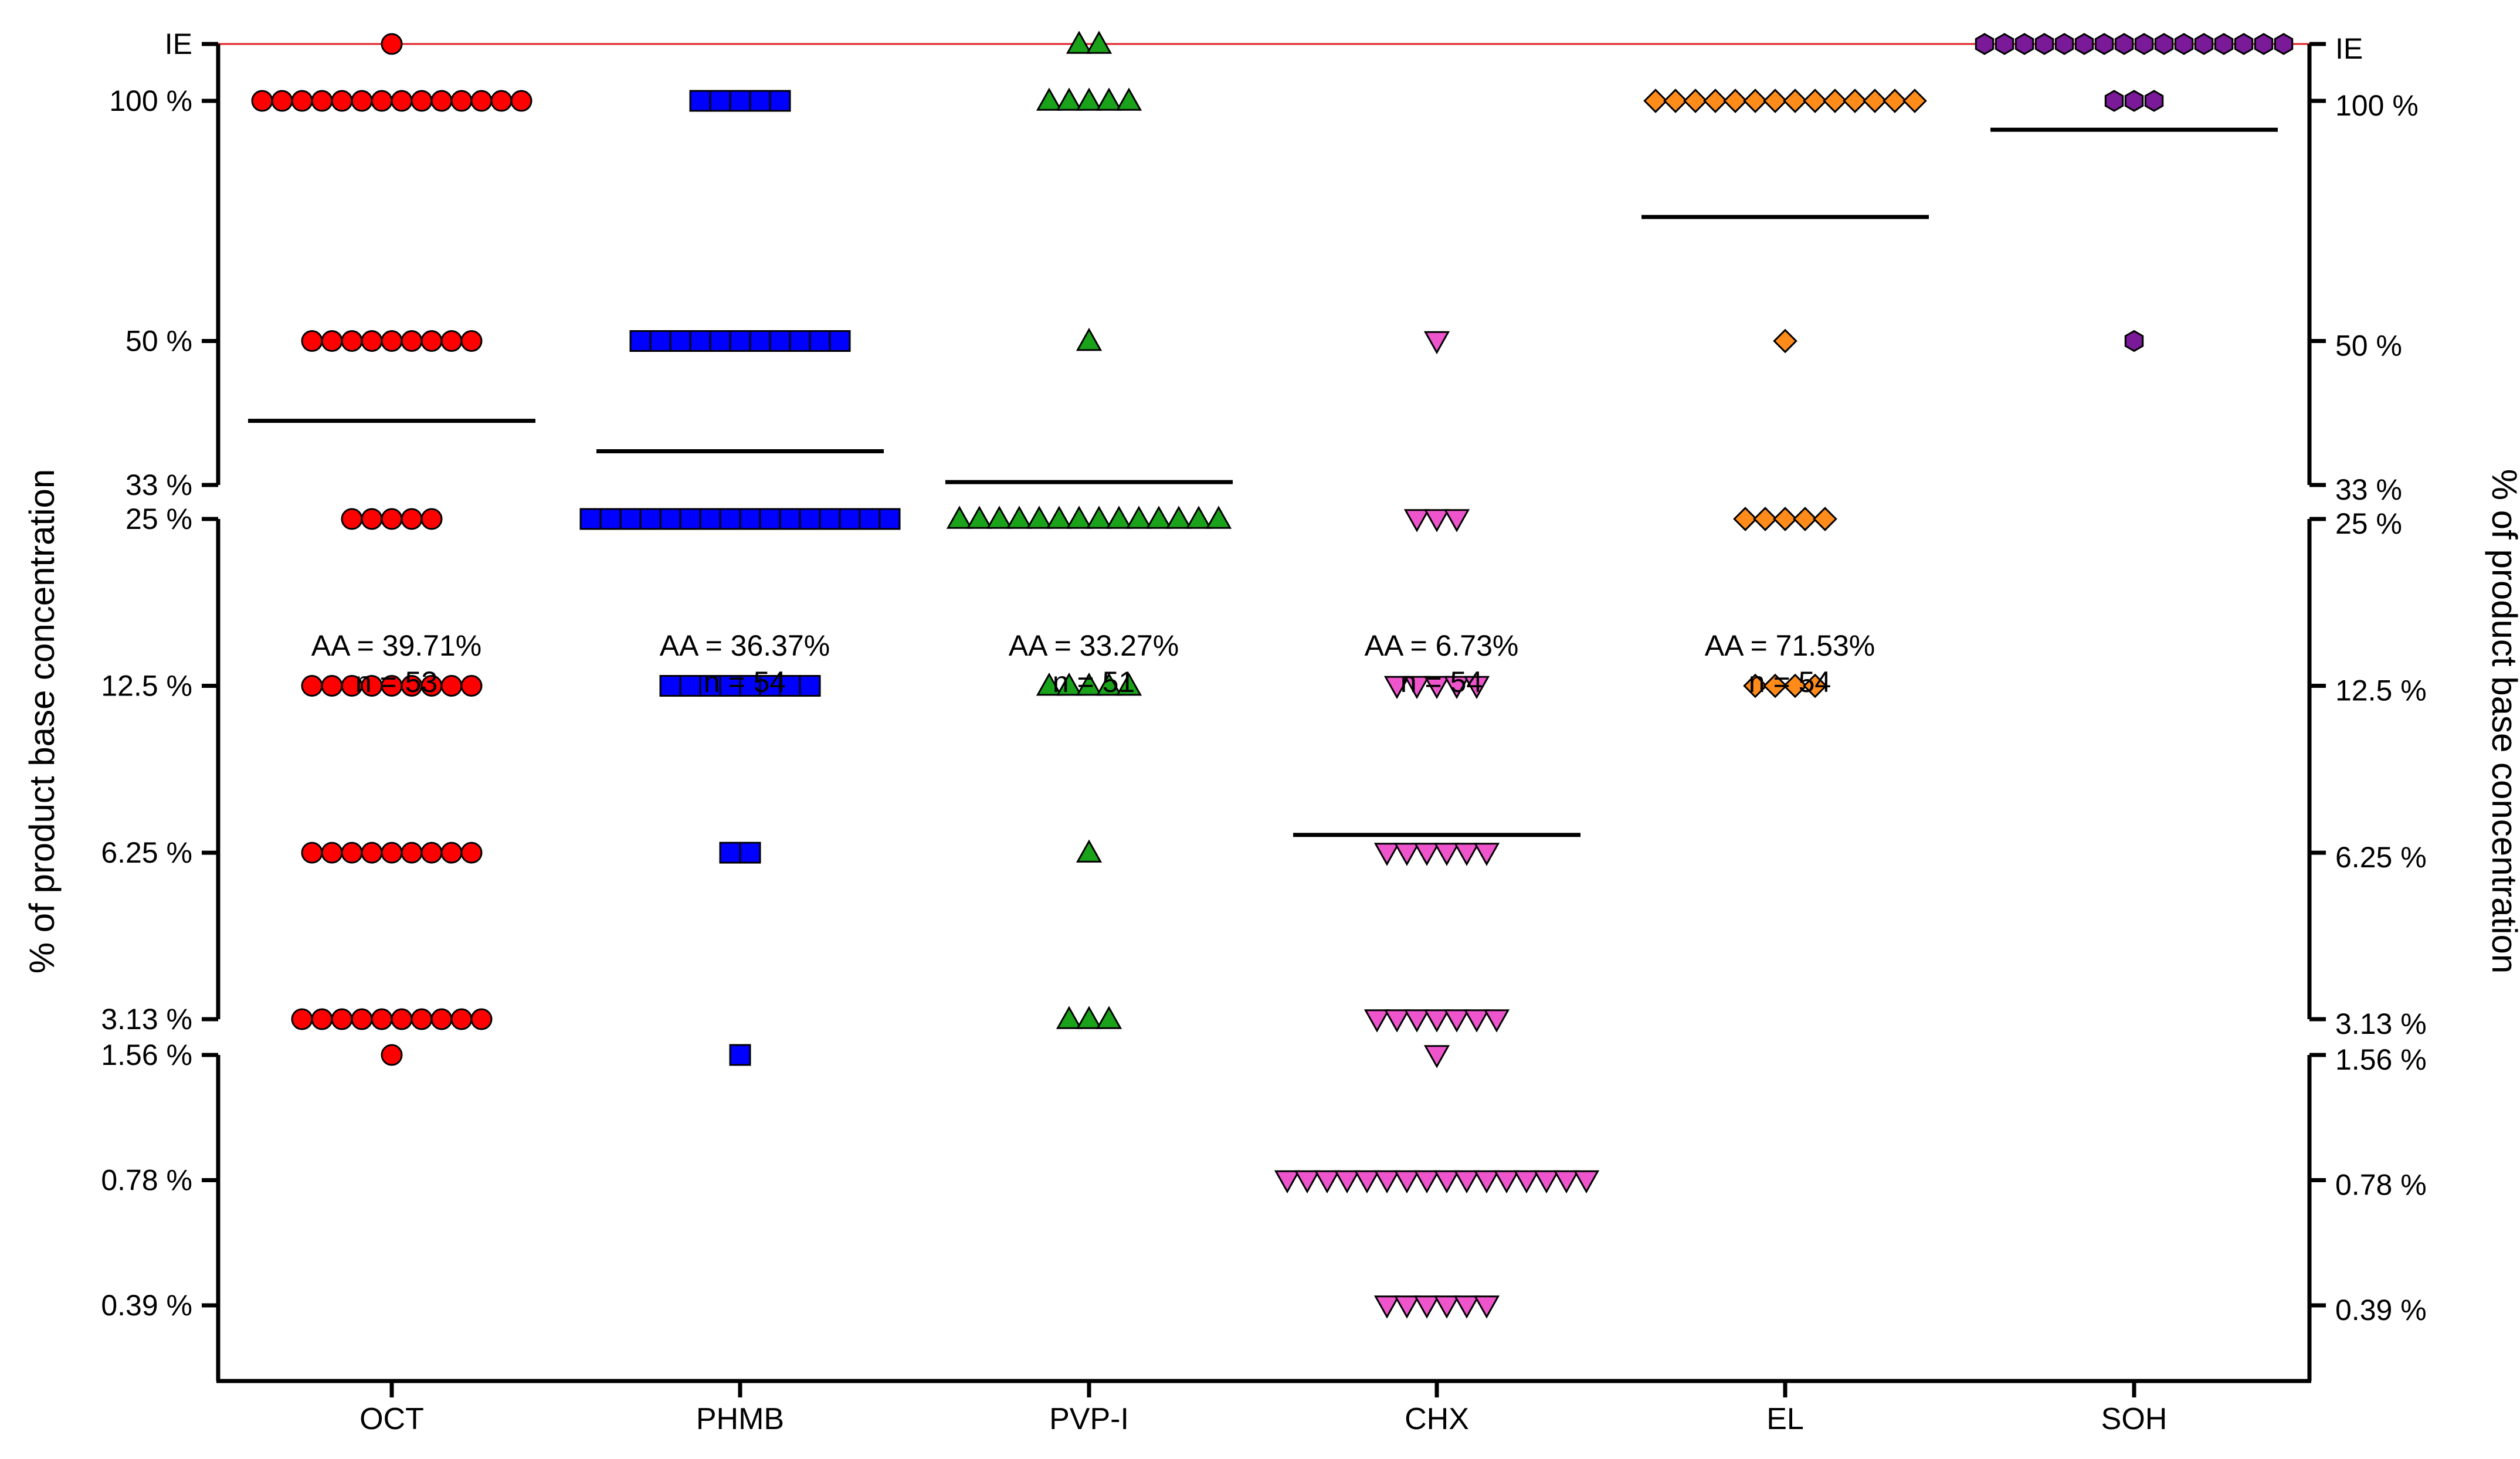  Describe the element at coordinates (2134, 1419) in the screenshot. I see `x-tick-label: SOH` at that location.